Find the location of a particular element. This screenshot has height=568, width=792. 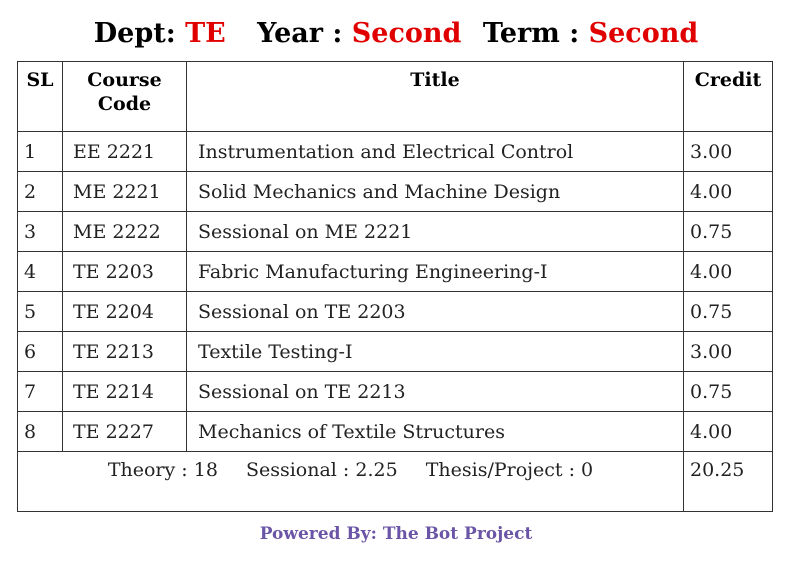

column-header-course-code: Course Code is located at coordinates (124, 96).